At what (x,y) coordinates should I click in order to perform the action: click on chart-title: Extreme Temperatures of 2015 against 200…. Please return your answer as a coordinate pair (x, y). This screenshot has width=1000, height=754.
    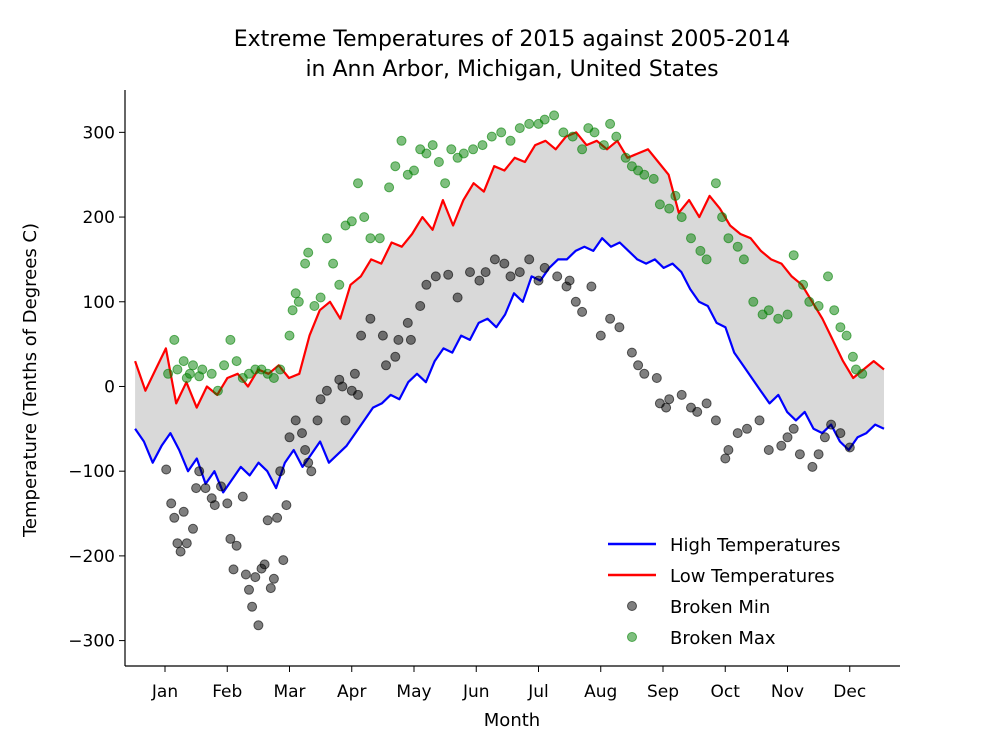
    Looking at the image, I should click on (512, 39).